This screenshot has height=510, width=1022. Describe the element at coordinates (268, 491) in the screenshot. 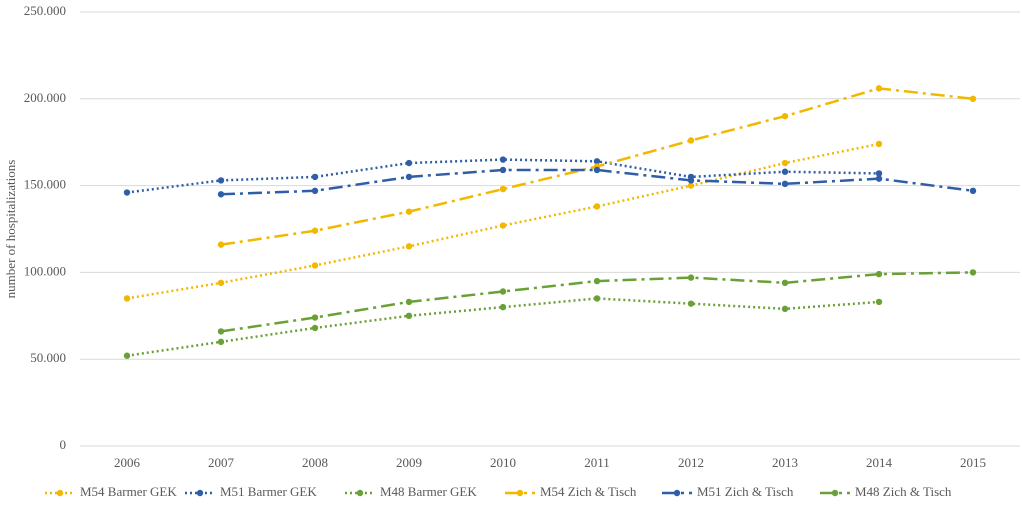

I see `legend-label: M51 Barmer GEK` at that location.